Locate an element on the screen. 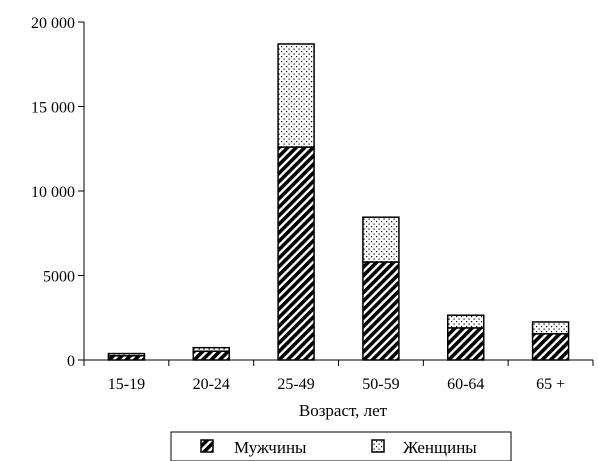 This screenshot has width=598, height=461. y-tick-label: 20 000 is located at coordinates (53, 23).